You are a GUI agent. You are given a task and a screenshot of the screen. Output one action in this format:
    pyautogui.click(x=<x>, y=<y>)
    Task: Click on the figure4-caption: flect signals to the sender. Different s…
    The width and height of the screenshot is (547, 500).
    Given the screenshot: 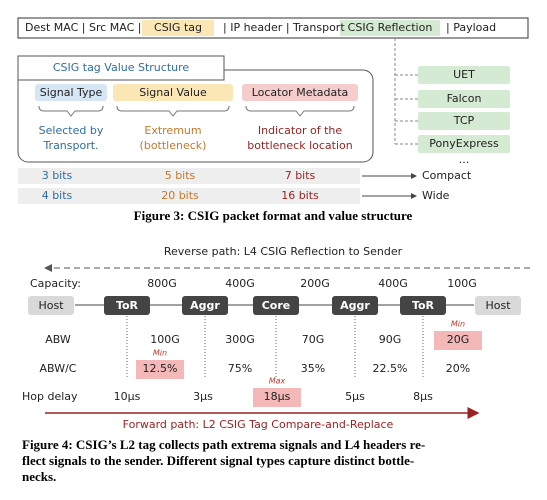 What is the action you would take?
    pyautogui.click(x=218, y=460)
    